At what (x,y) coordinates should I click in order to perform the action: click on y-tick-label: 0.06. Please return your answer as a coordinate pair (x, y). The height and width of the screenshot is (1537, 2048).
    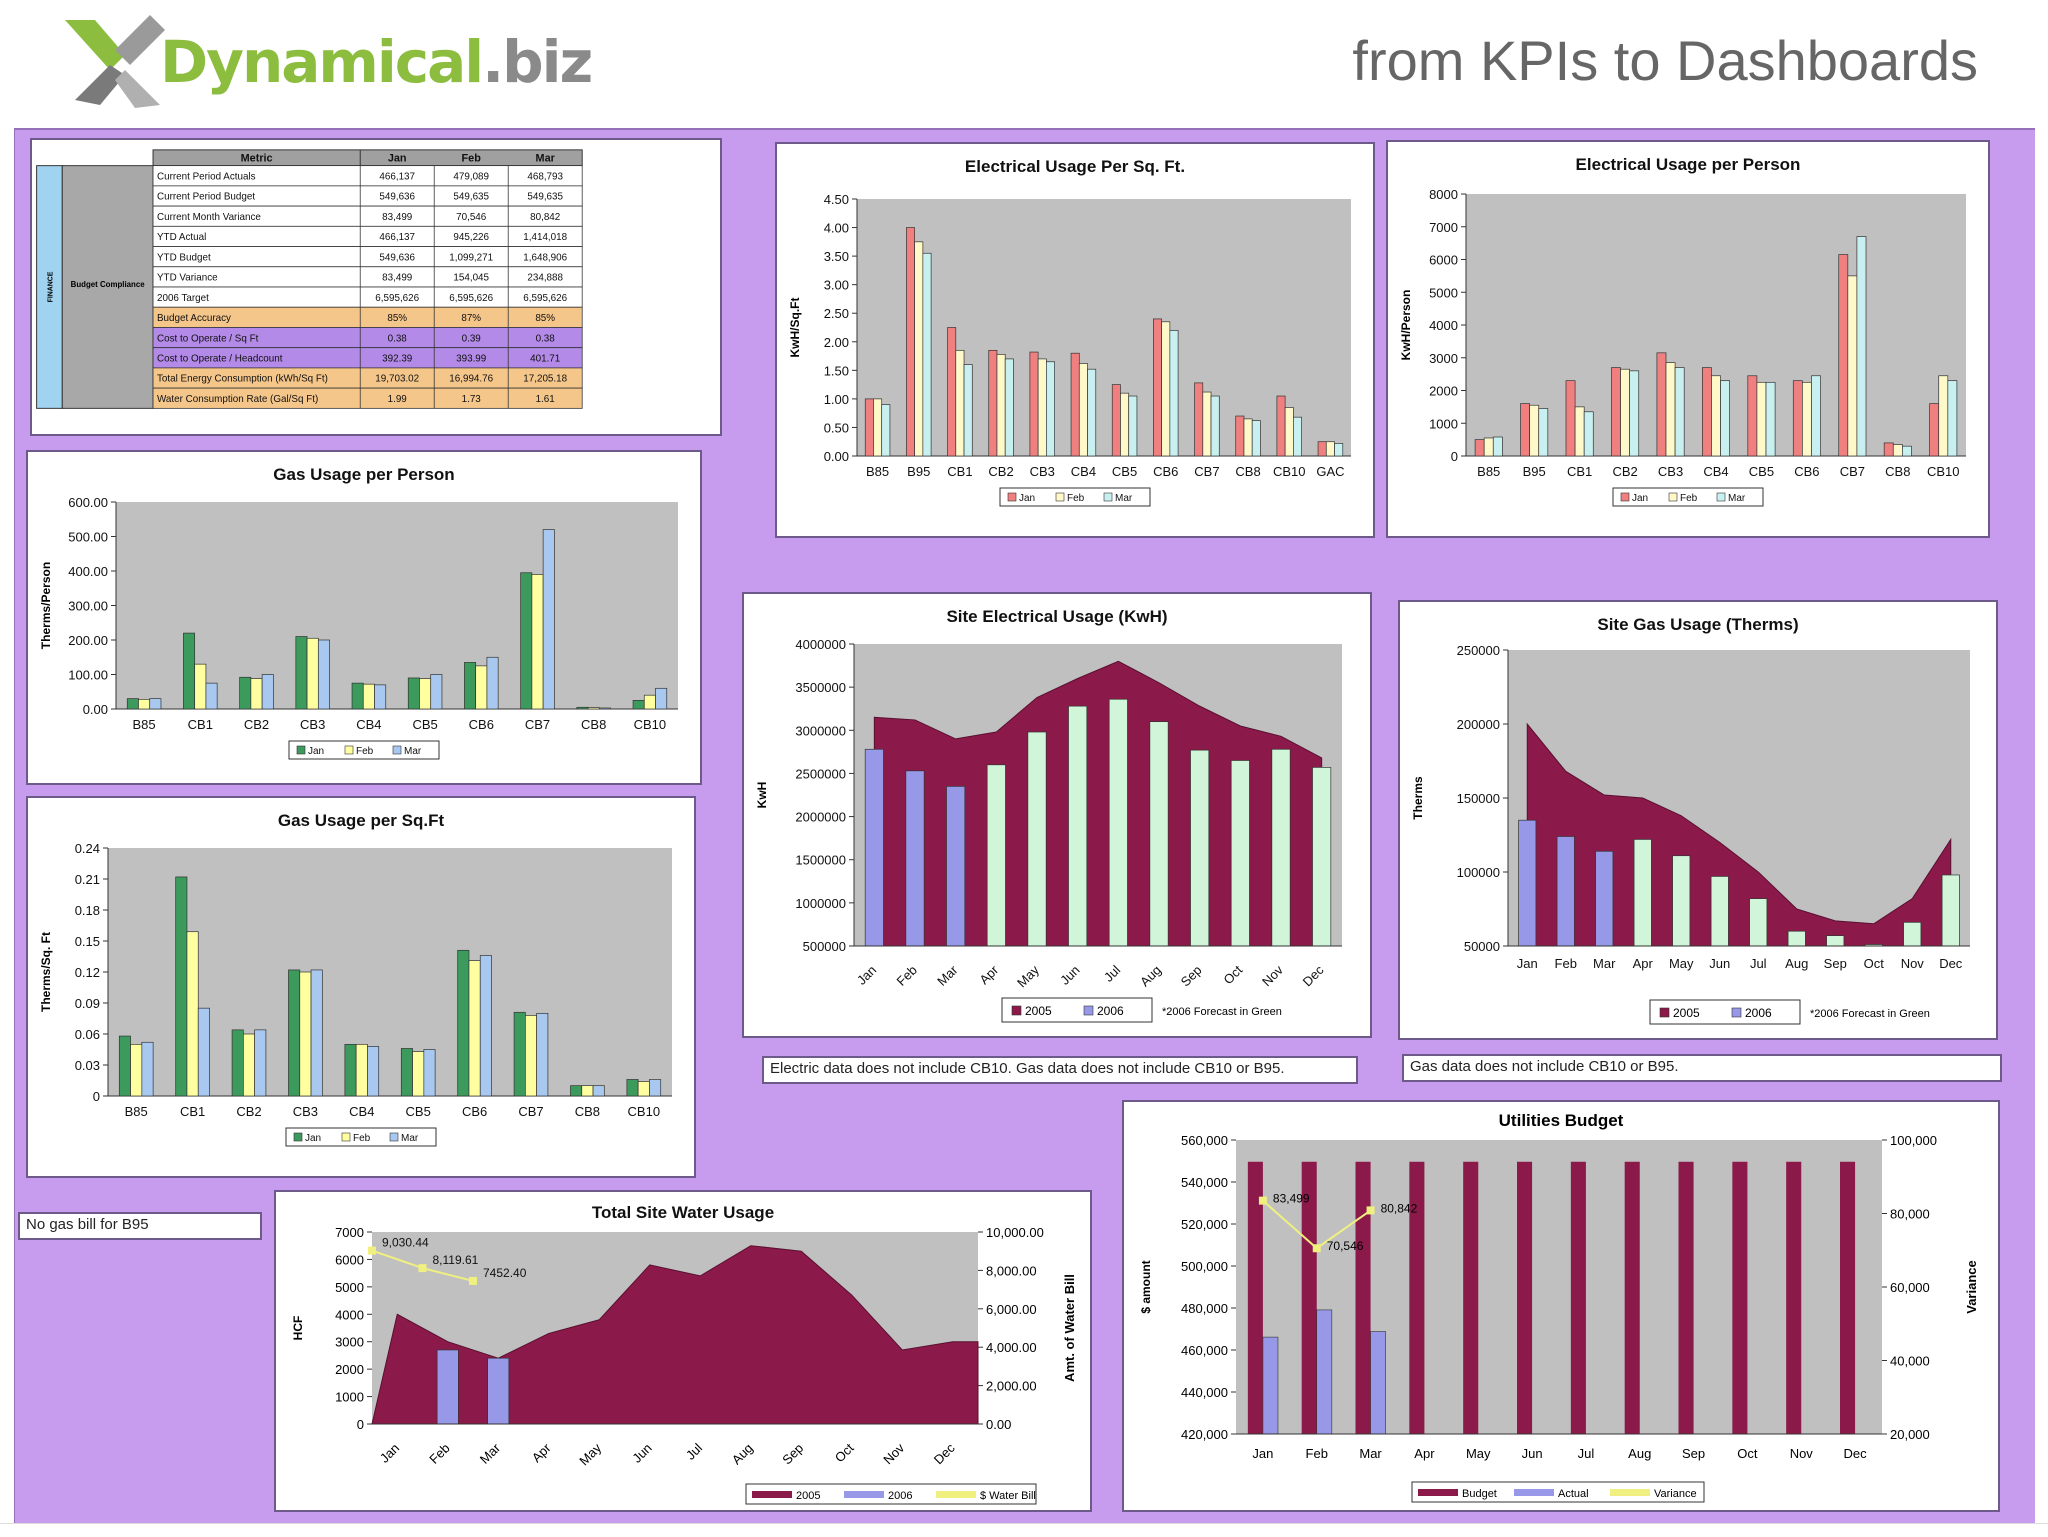
    Looking at the image, I should click on (87, 1034).